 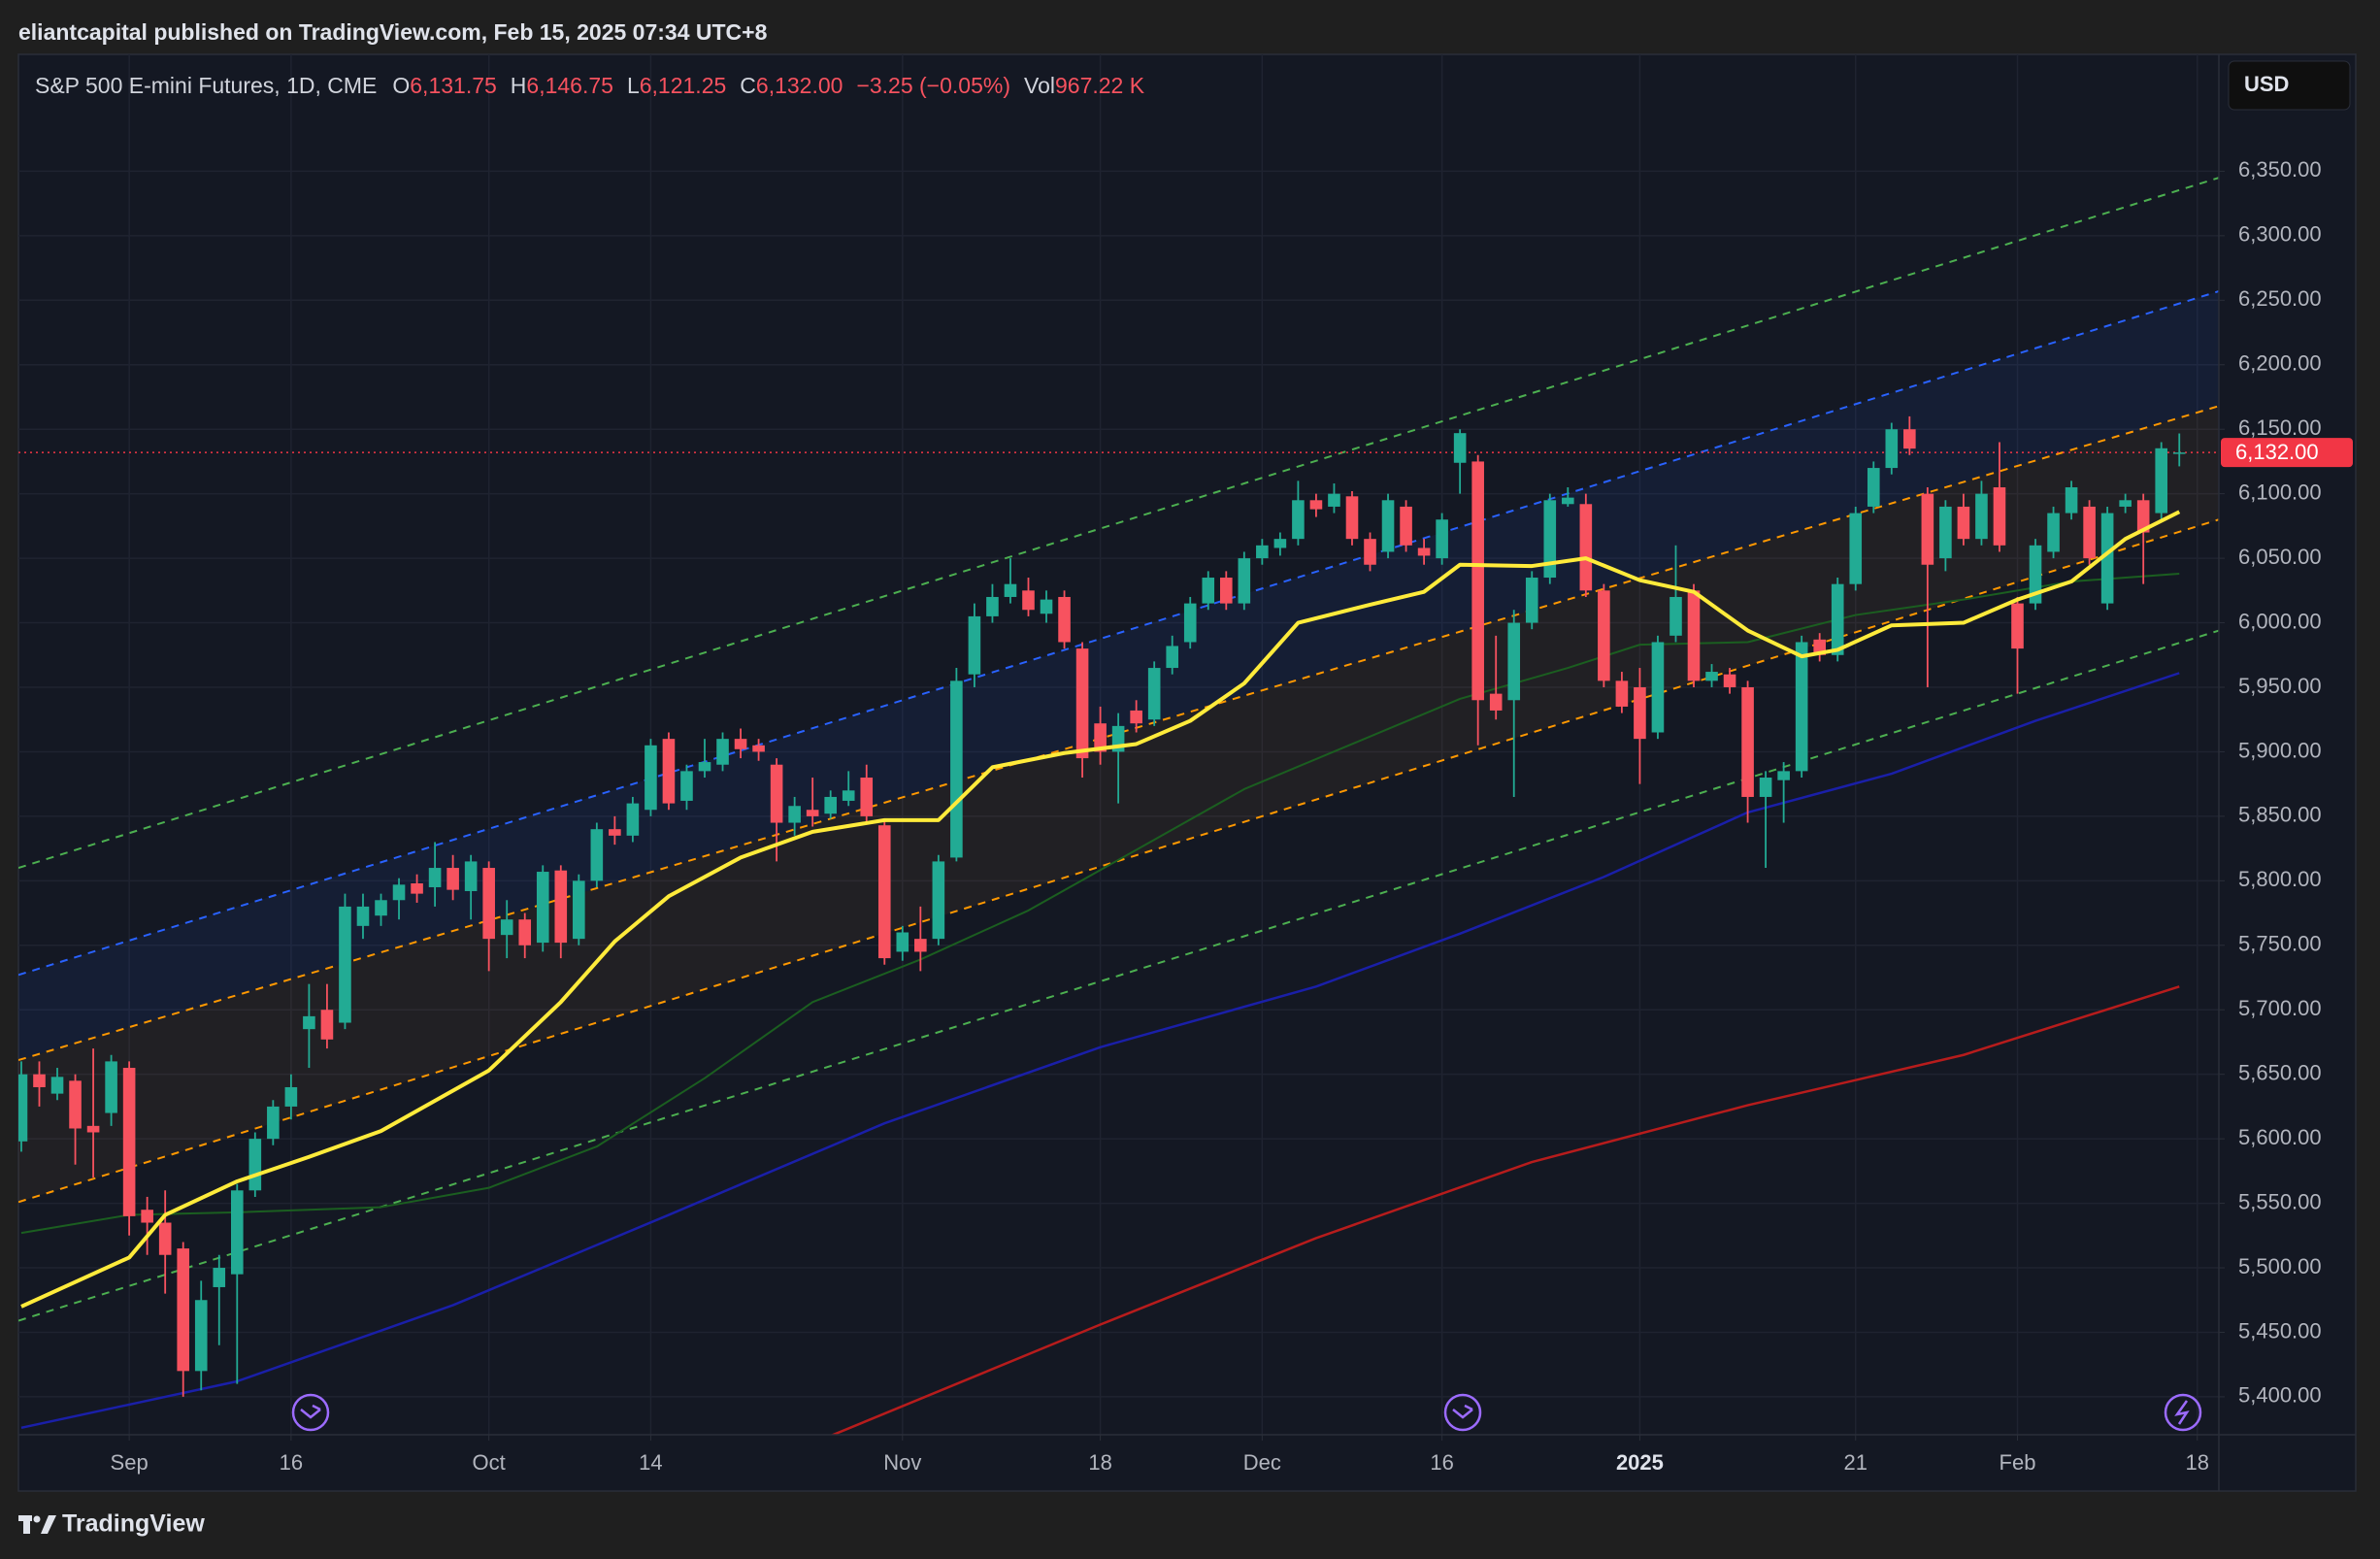 What do you see at coordinates (453, 85) in the screenshot?
I see `legend-value: 6,131.75` at bounding box center [453, 85].